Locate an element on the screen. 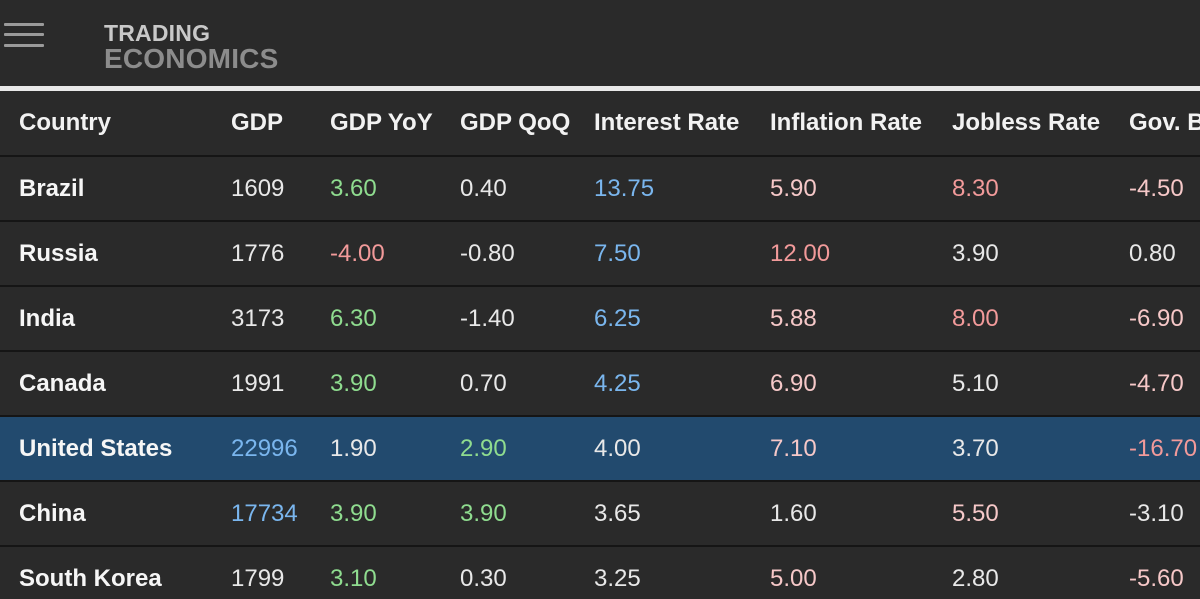  cell-gdp: 17734 is located at coordinates (264, 513).